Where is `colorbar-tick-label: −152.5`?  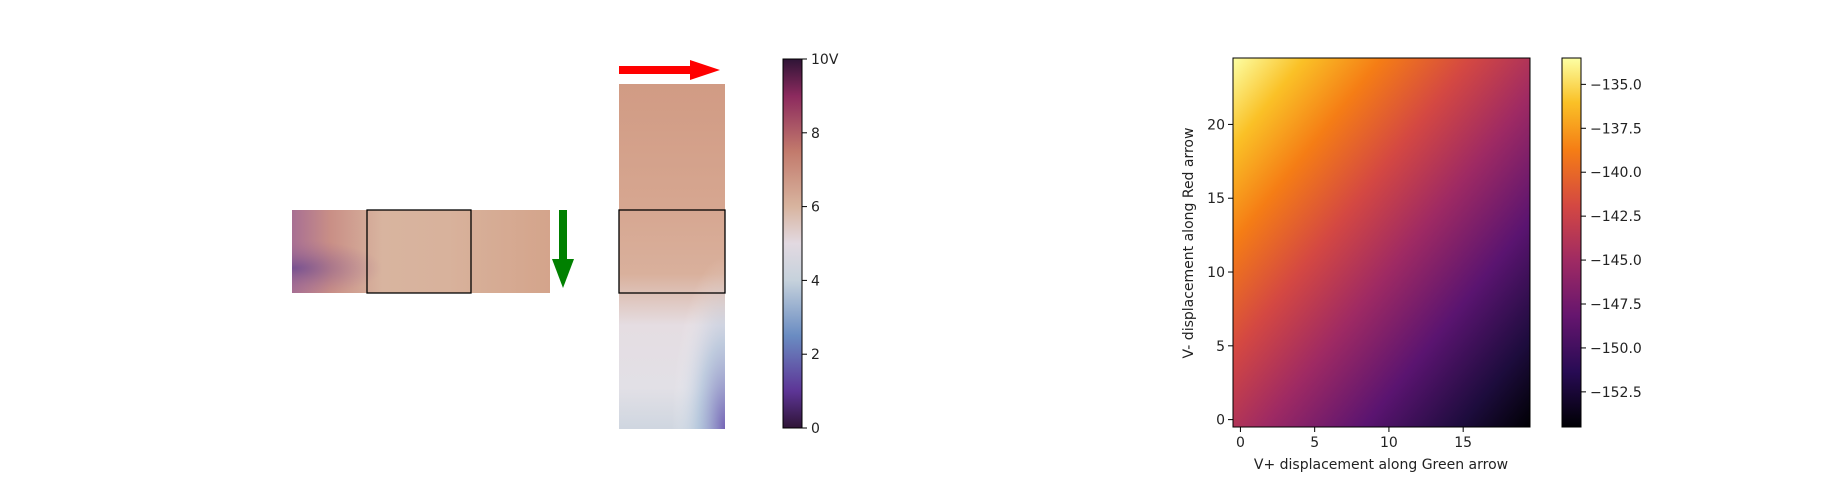 colorbar-tick-label: −152.5 is located at coordinates (1616, 393).